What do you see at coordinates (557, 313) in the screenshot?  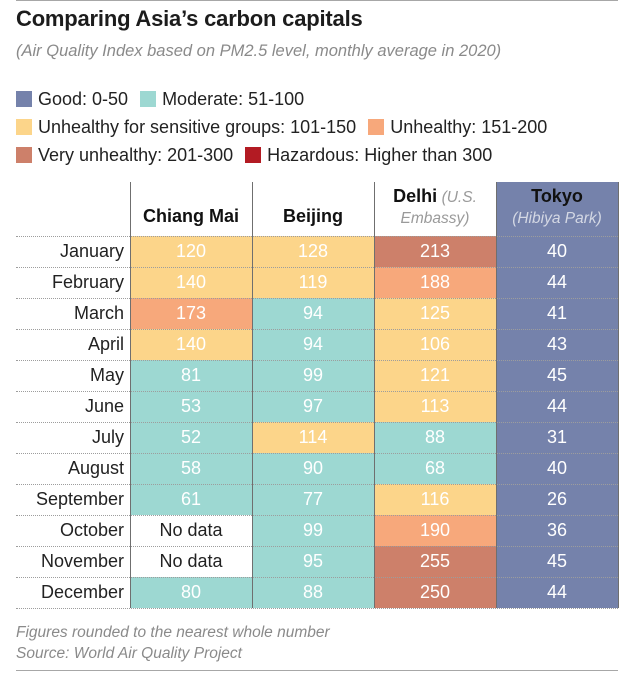 I see `table-cell: 41` at bounding box center [557, 313].